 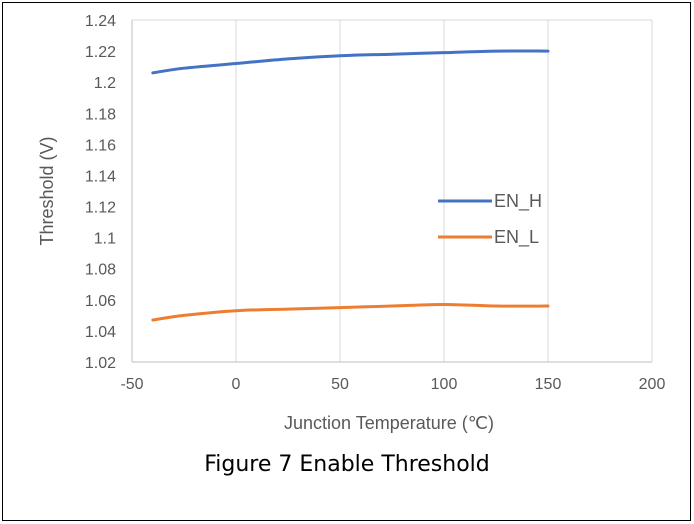 I want to click on y-tick-label: 1.12, so click(x=100, y=208).